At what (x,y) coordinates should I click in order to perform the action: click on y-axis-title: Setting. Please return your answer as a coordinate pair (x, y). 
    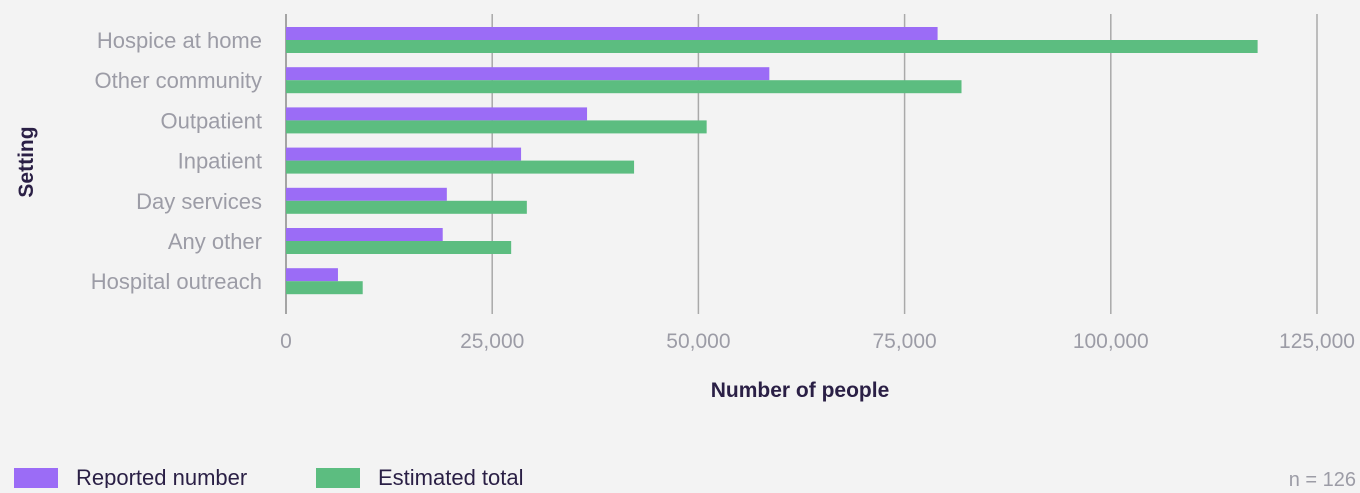
    Looking at the image, I should click on (26, 161).